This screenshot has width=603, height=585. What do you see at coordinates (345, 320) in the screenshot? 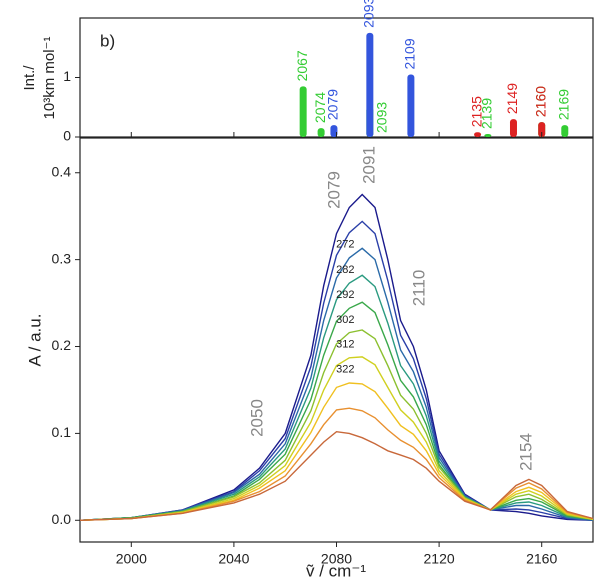
I see `curve-label: 302` at bounding box center [345, 320].